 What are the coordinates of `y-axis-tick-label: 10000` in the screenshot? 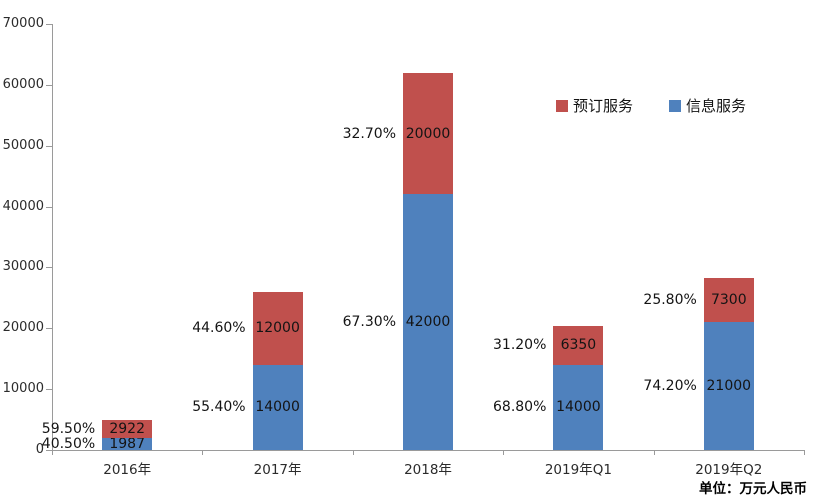 It's located at (23, 389).